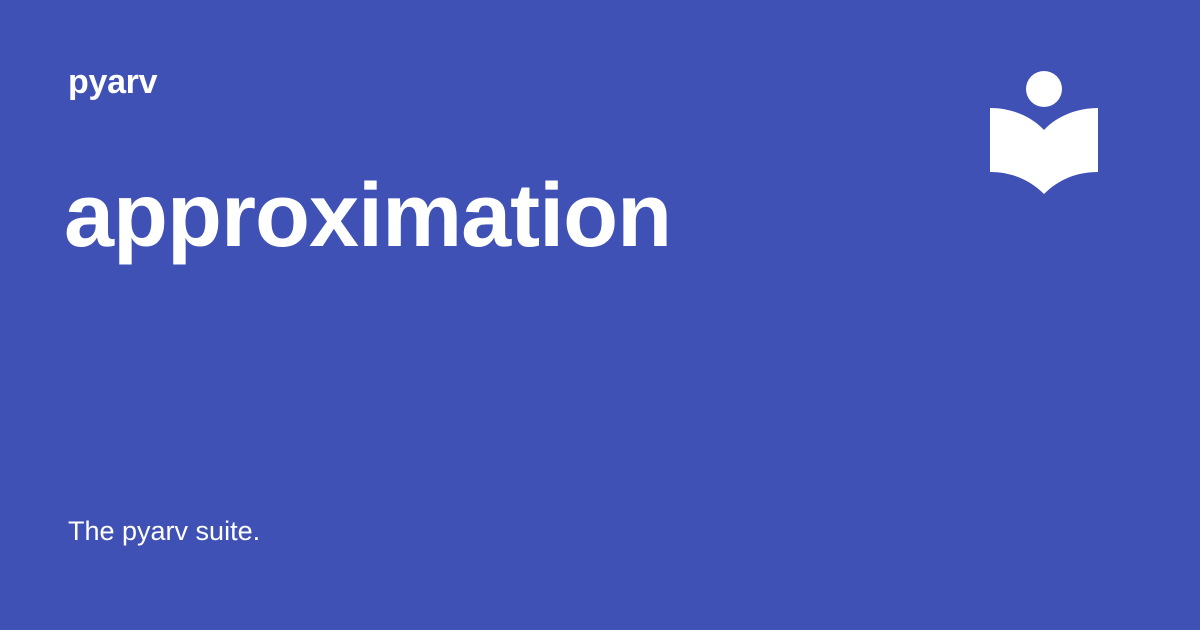  What do you see at coordinates (113, 82) in the screenshot?
I see `site-name: pyarv` at bounding box center [113, 82].